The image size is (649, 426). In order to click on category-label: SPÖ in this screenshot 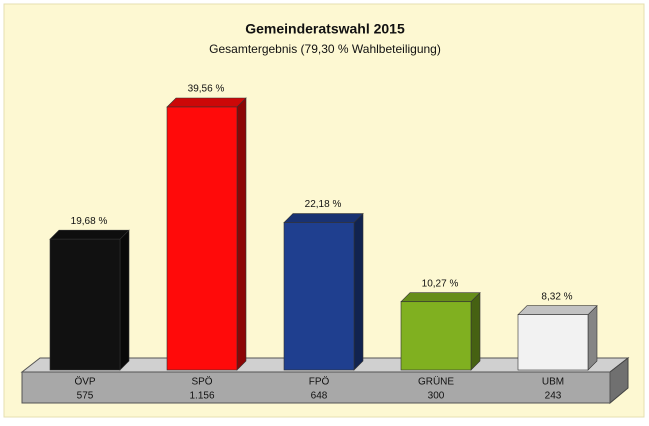, I will do `click(201, 382)`.